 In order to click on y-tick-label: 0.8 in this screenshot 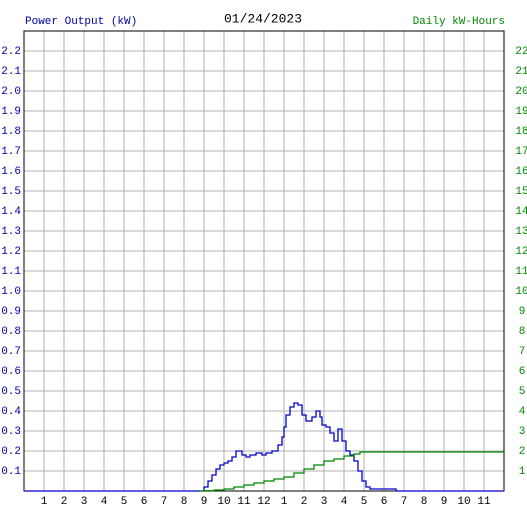, I will do `click(11, 332)`.